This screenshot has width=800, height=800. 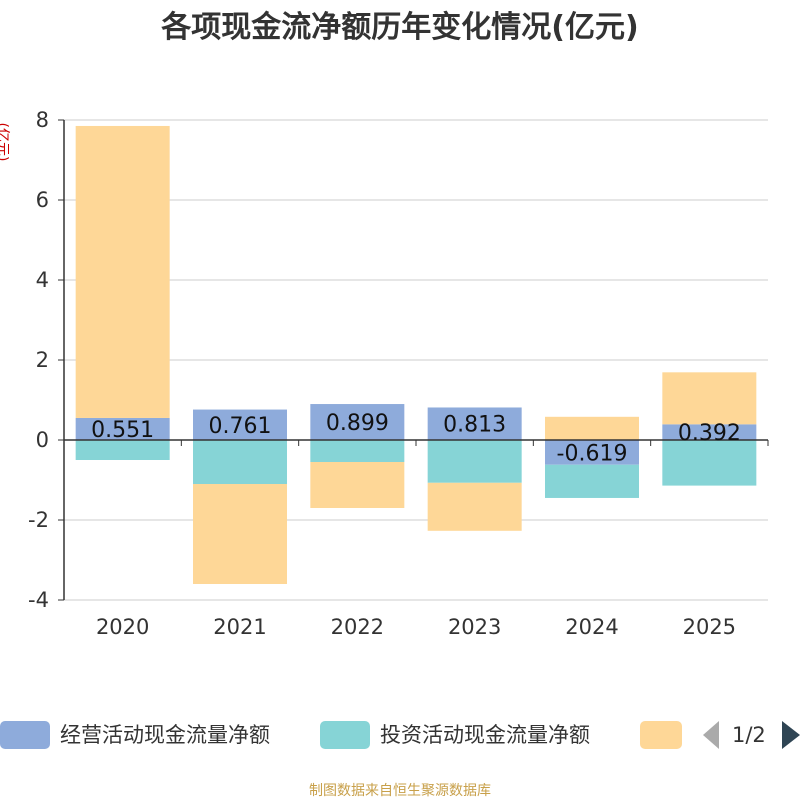 I want to click on y-tick-label: 6, so click(x=42, y=200).